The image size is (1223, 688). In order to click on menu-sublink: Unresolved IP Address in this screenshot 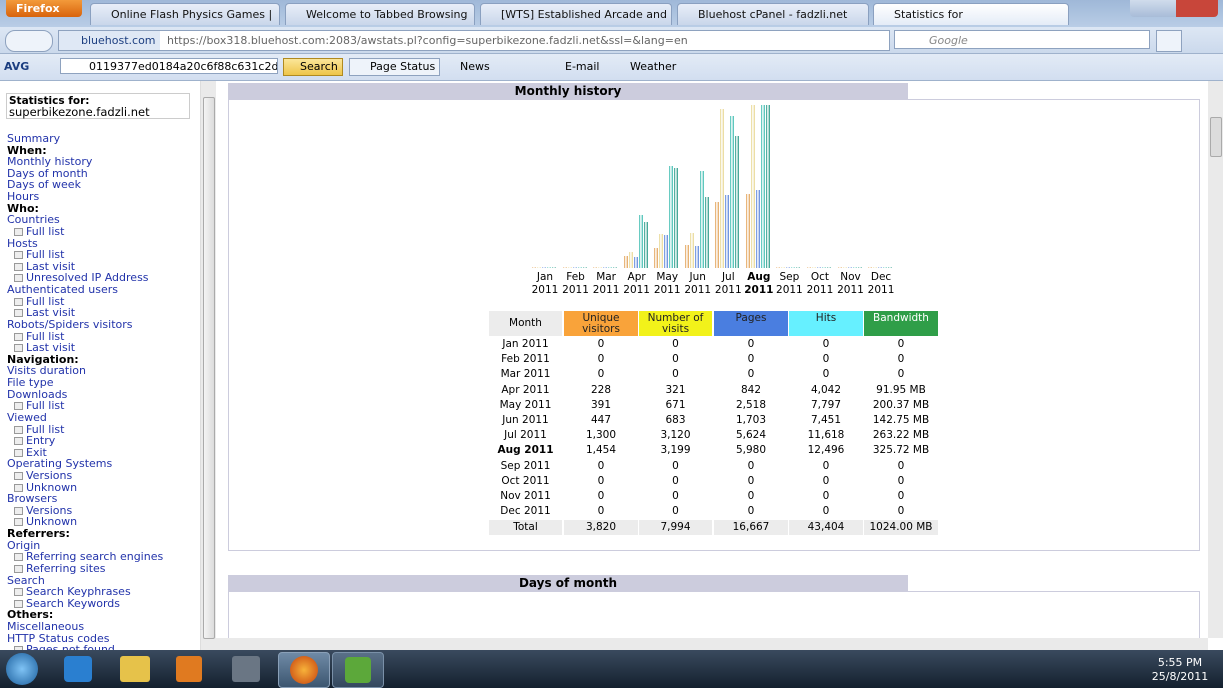, I will do `click(87, 278)`.